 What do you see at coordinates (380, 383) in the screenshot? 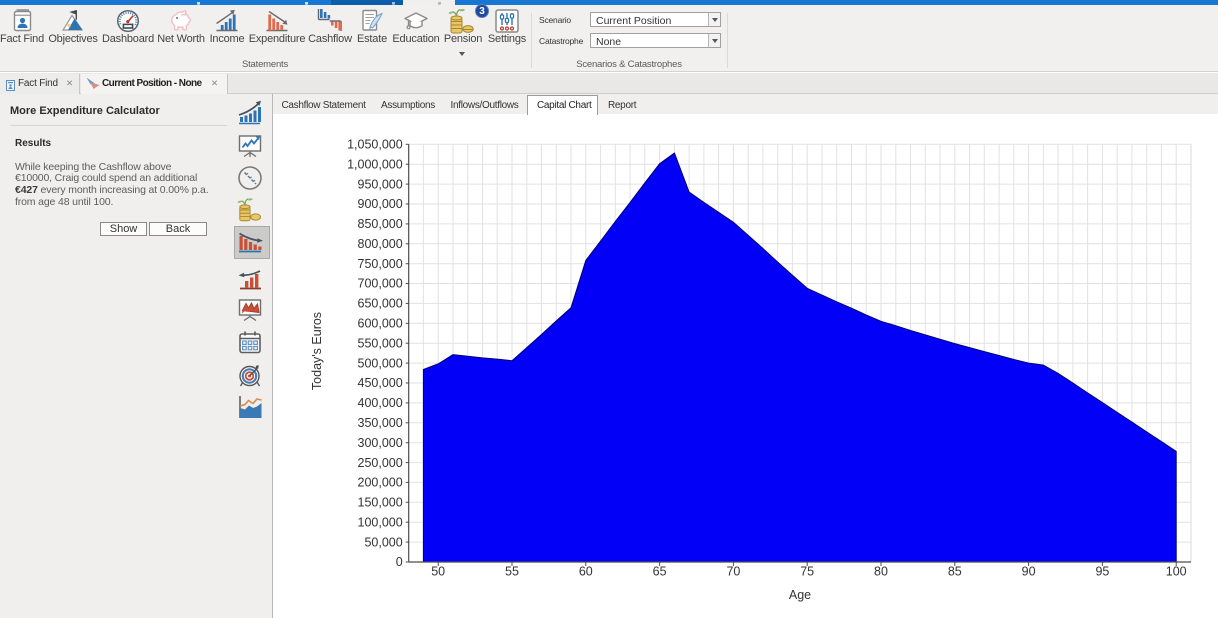
I see `svg-text: 450,000` at bounding box center [380, 383].